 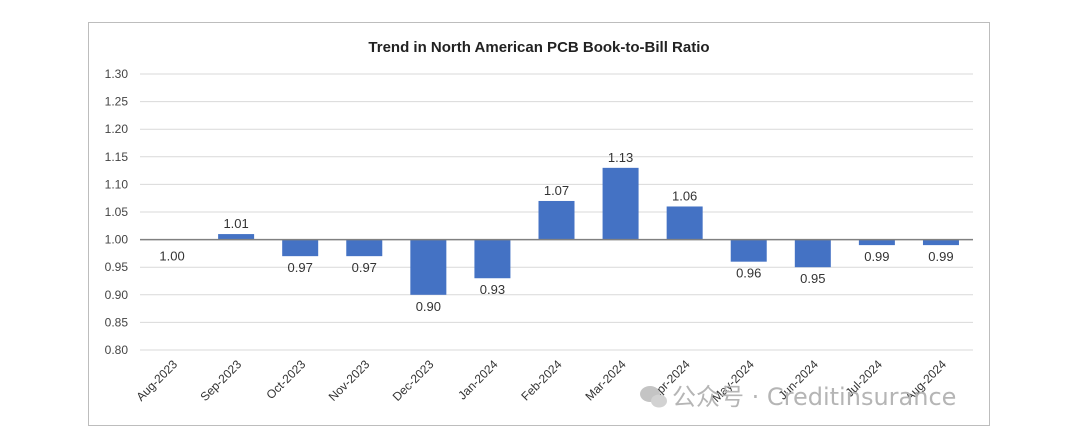 I want to click on y-tick-label: 0.95, so click(x=117, y=267).